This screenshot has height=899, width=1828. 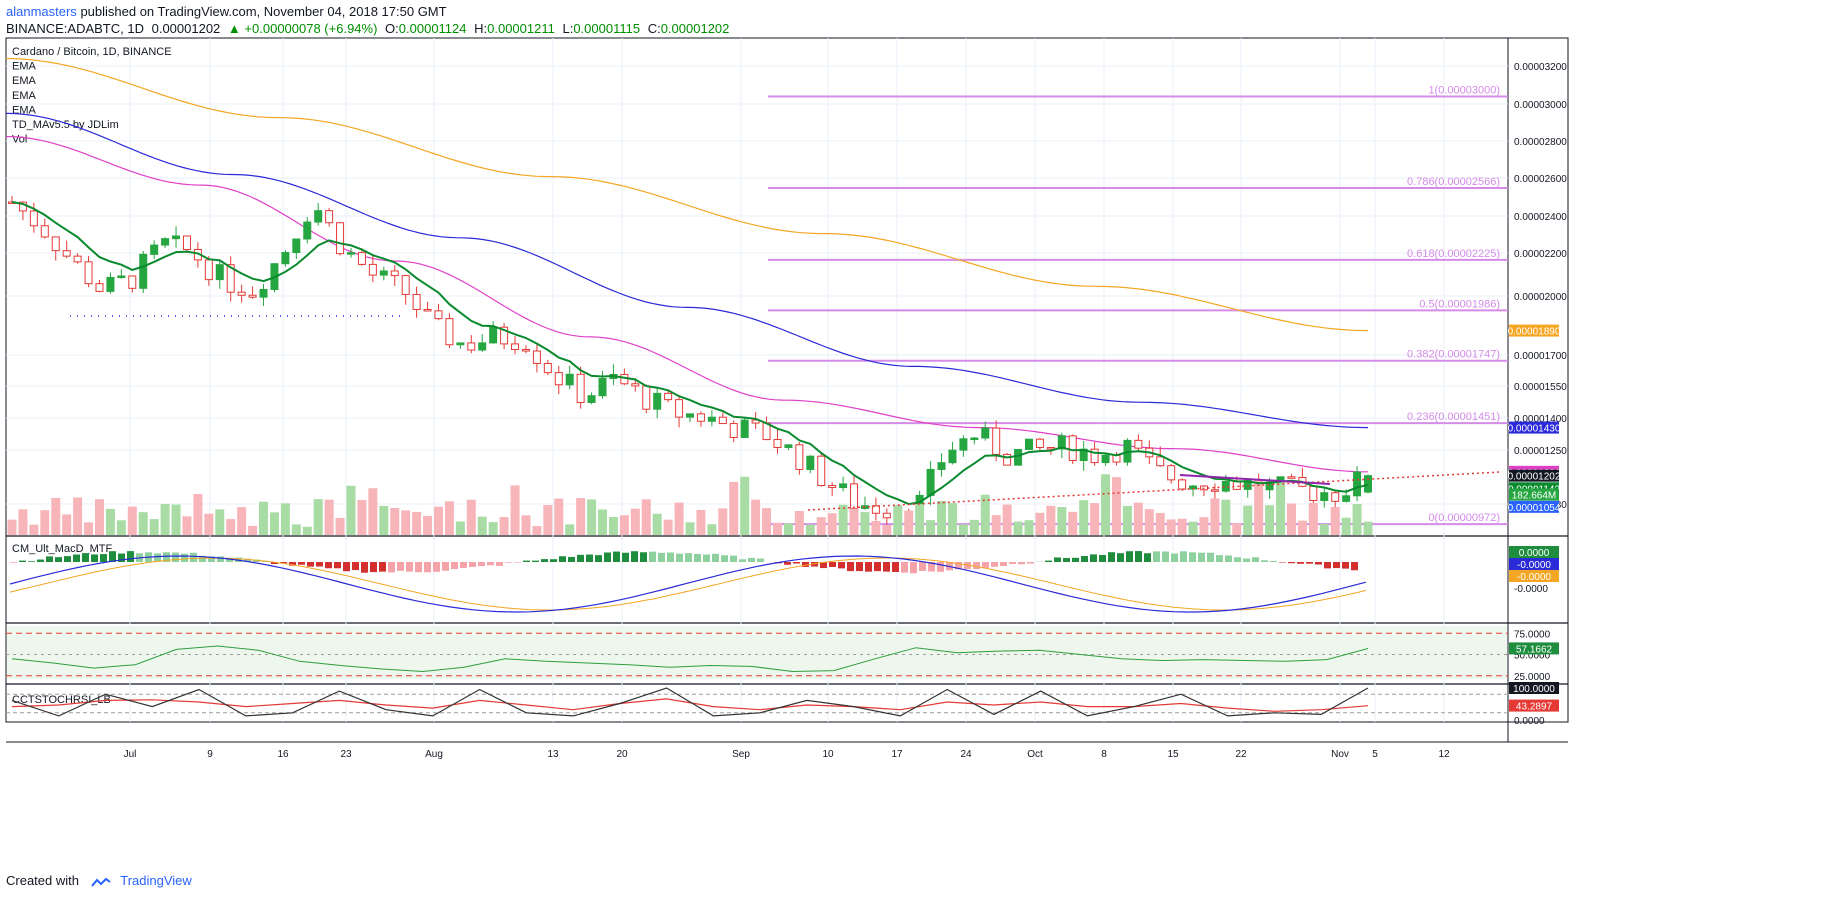 What do you see at coordinates (1532, 677) in the screenshot?
I see `rsi-tick-label: 25.0000` at bounding box center [1532, 677].